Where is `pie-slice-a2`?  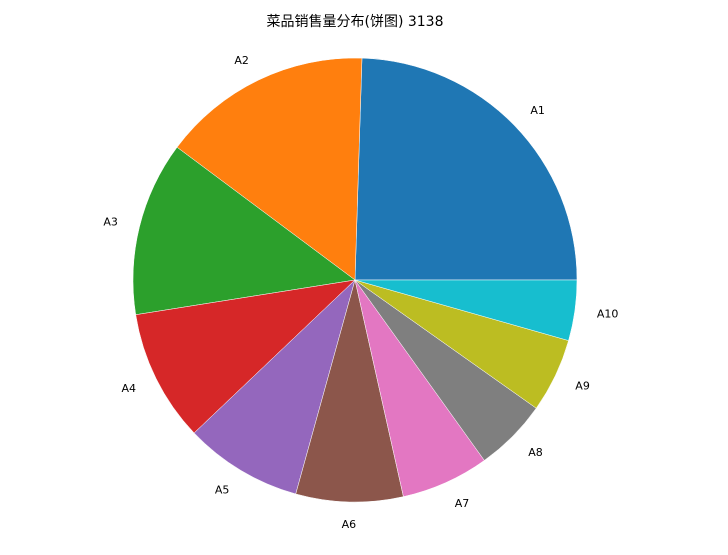
pie-slice-a2 is located at coordinates (269, 169).